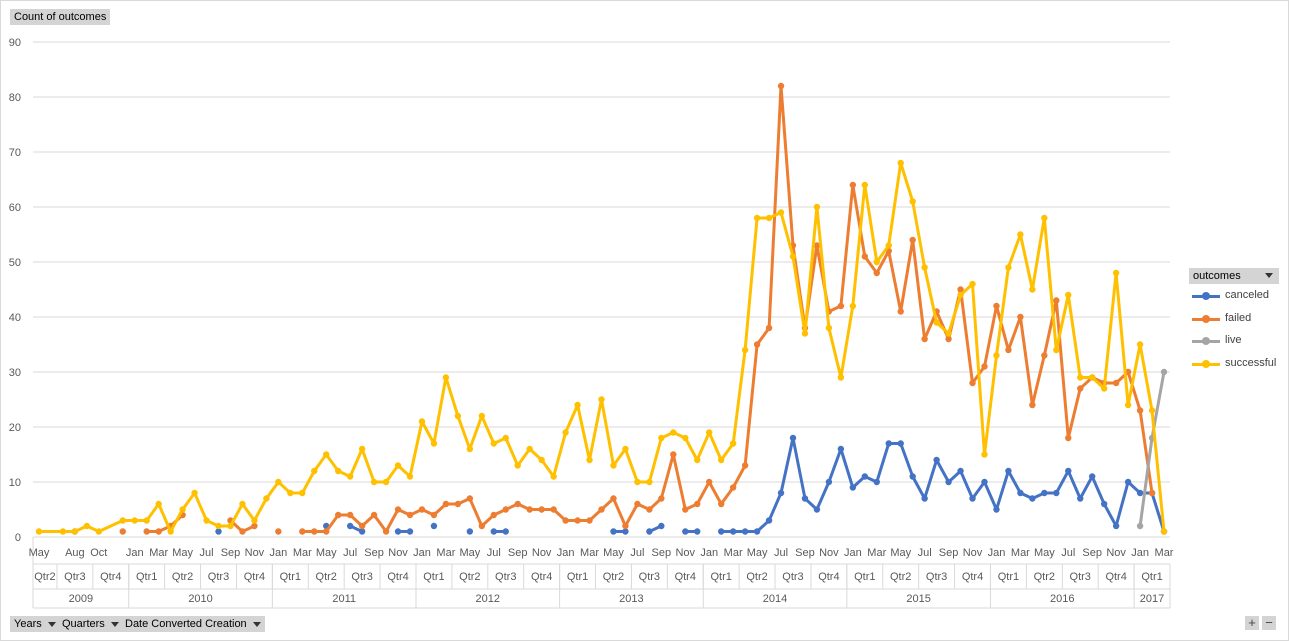 The image size is (1289, 641). What do you see at coordinates (1206, 318) in the screenshot?
I see `legend-marker` at bounding box center [1206, 318].